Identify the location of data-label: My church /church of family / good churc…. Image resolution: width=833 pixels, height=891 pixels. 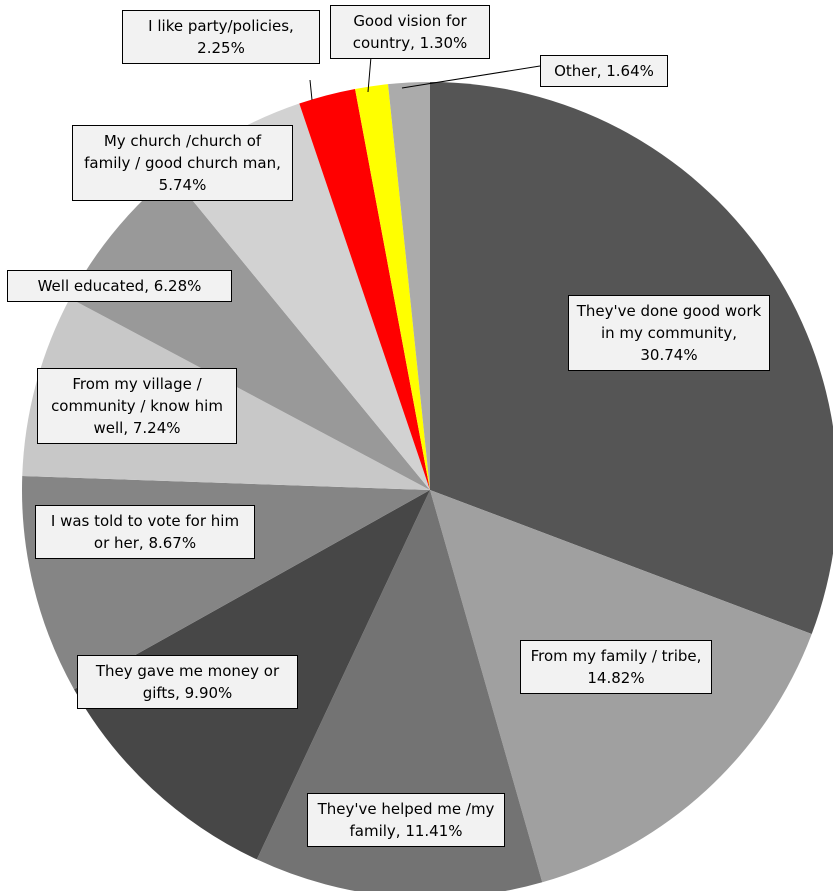
(182, 163).